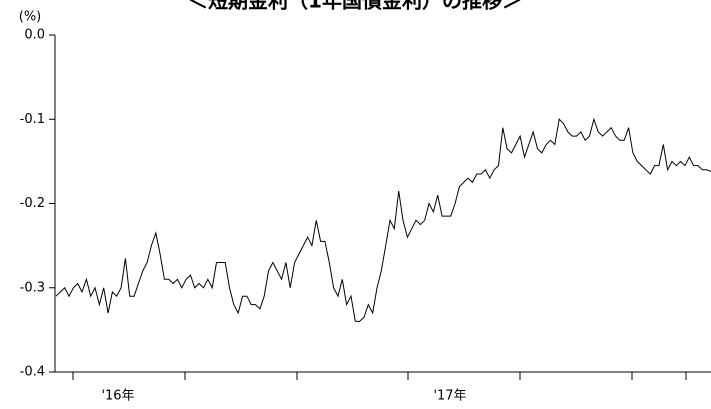 This screenshot has height=409, width=711. What do you see at coordinates (32, 372) in the screenshot?
I see `y-tick-label: -0.4` at bounding box center [32, 372].